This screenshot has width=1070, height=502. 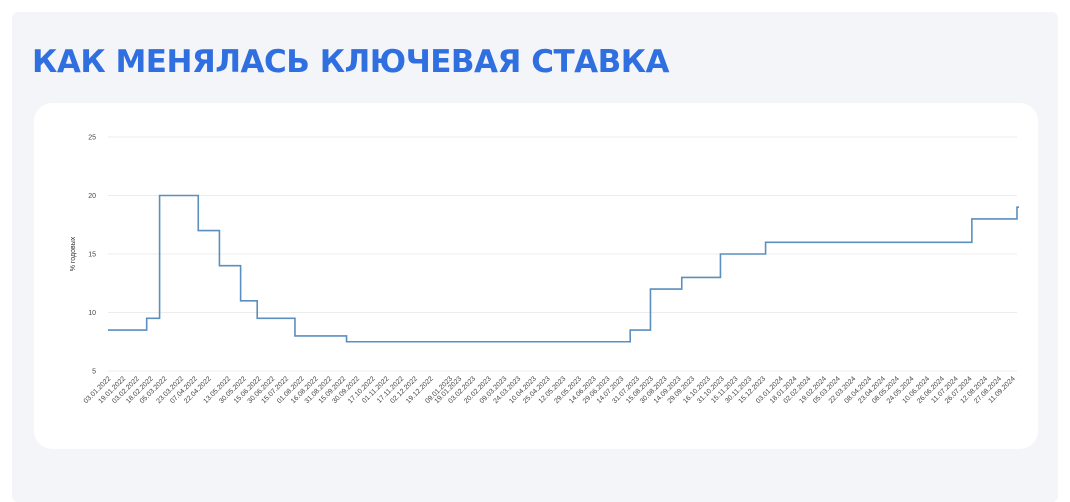 What do you see at coordinates (92, 255) in the screenshot?
I see `y-tick-label: 15` at bounding box center [92, 255].